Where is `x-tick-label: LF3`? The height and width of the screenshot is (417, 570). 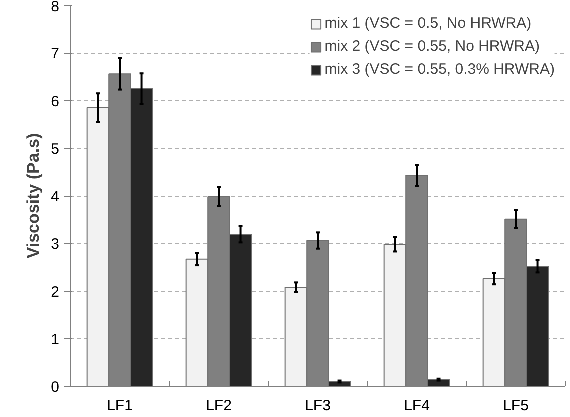 x-tick-label: LF3 is located at coordinates (318, 406).